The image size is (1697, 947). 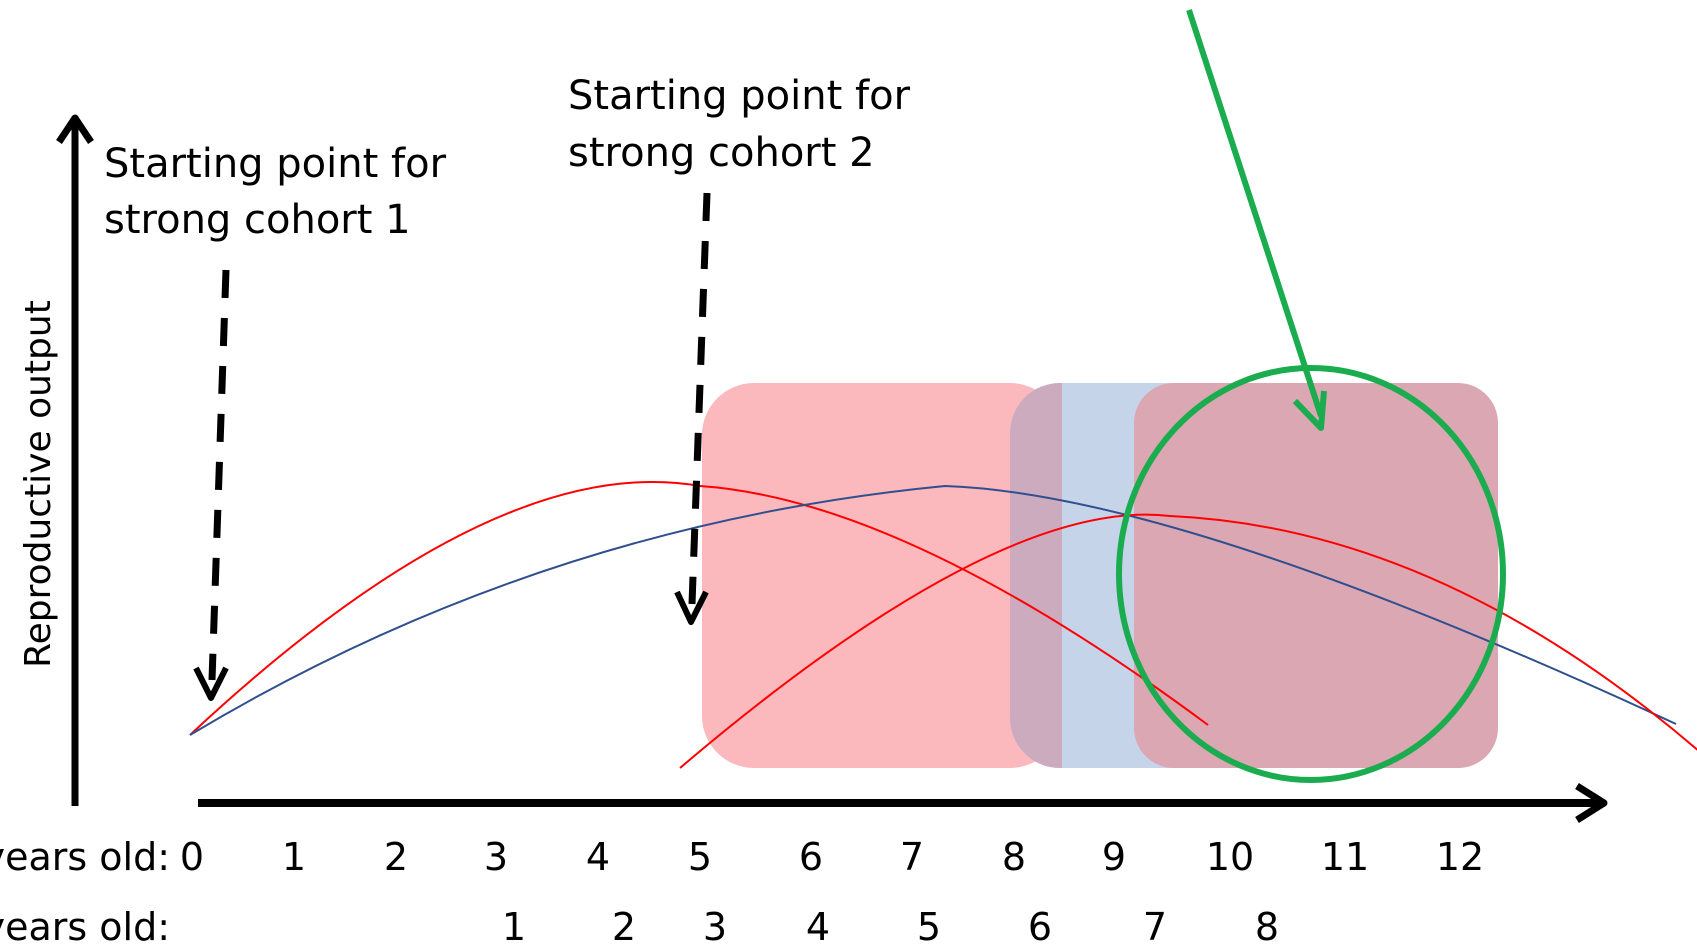 I want to click on y-axis-label: Reproductive output, so click(x=38, y=484).